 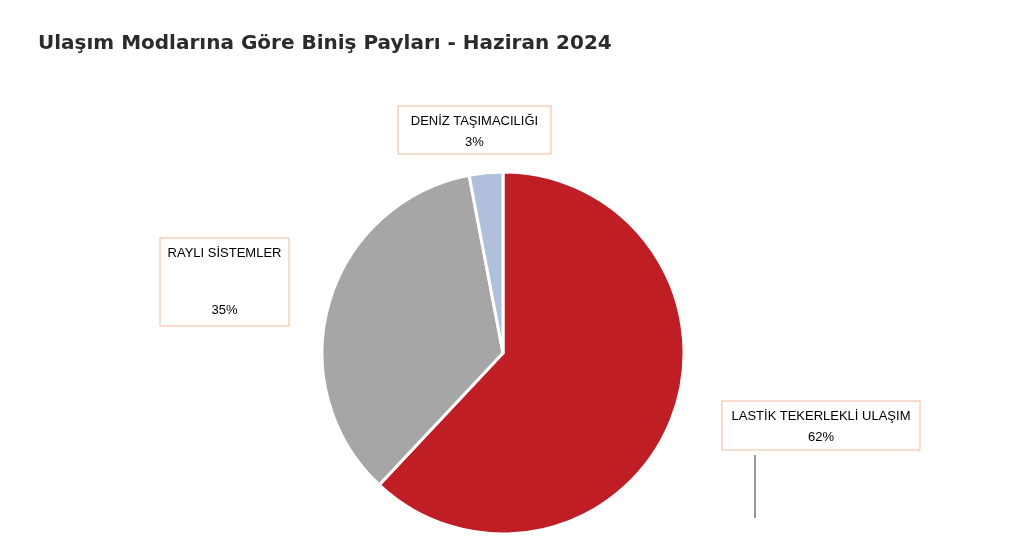 I want to click on data-label: 35%, so click(x=224, y=310).